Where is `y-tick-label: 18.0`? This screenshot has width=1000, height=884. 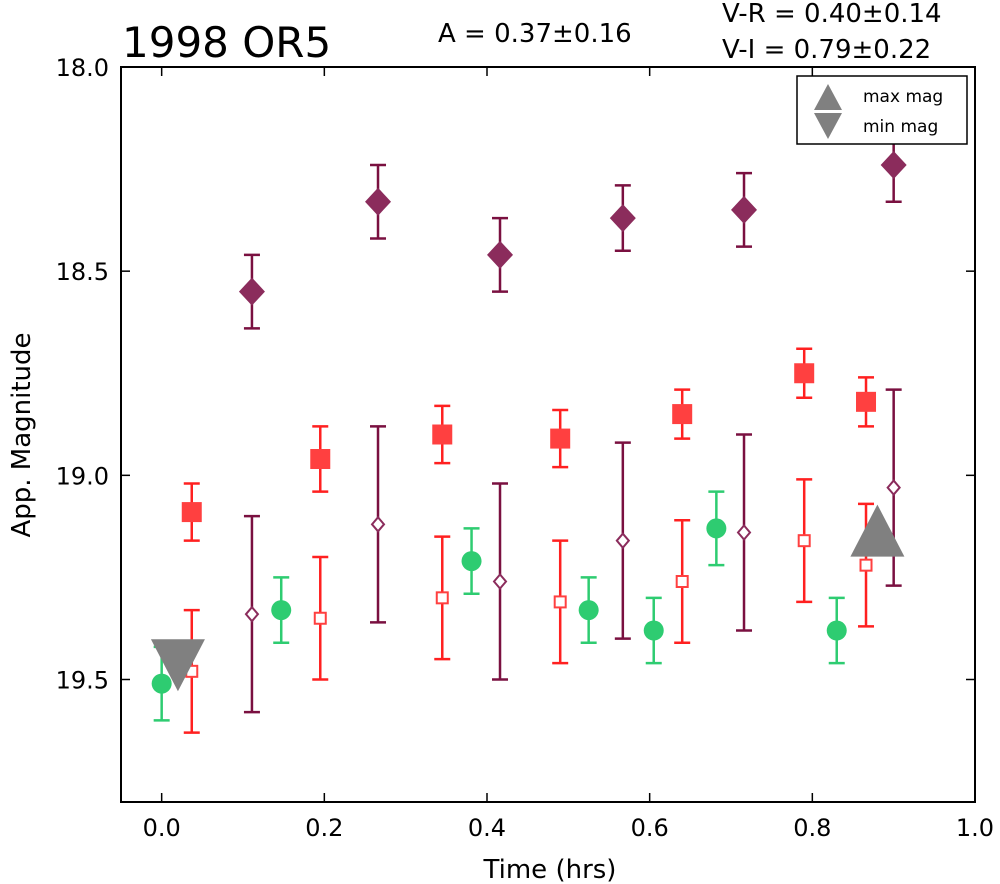 y-tick-label: 18.0 is located at coordinates (82, 68).